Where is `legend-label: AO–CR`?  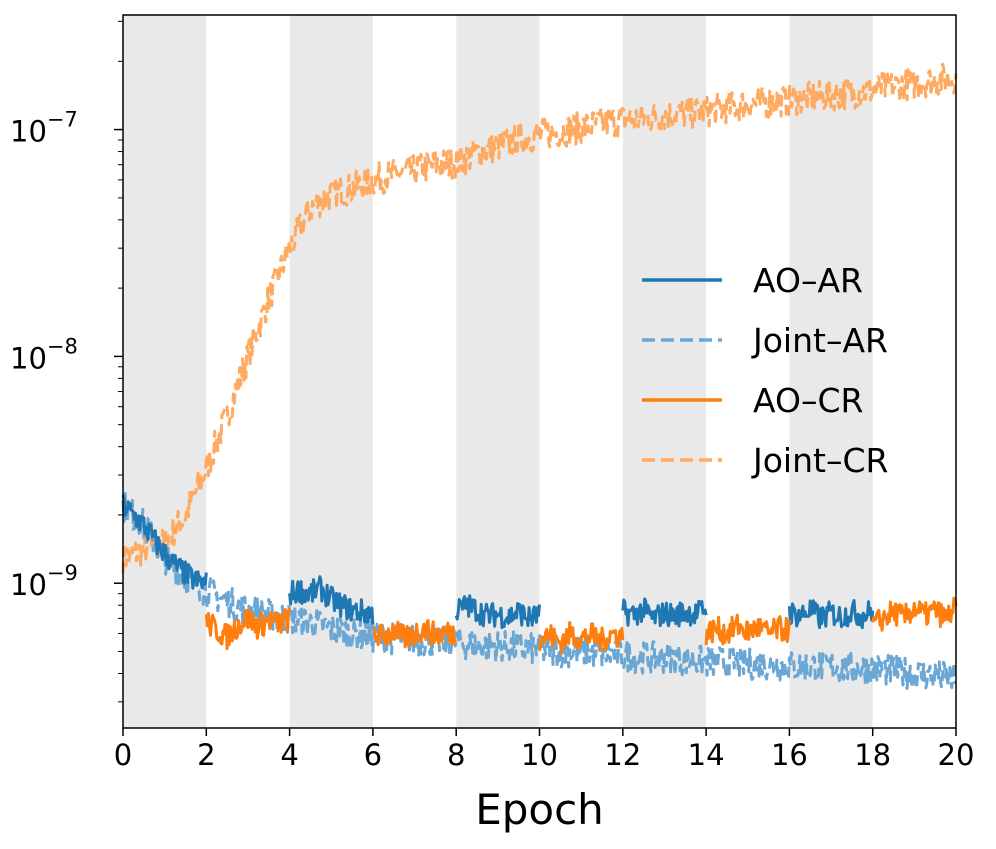
legend-label: AO–CR is located at coordinates (808, 400).